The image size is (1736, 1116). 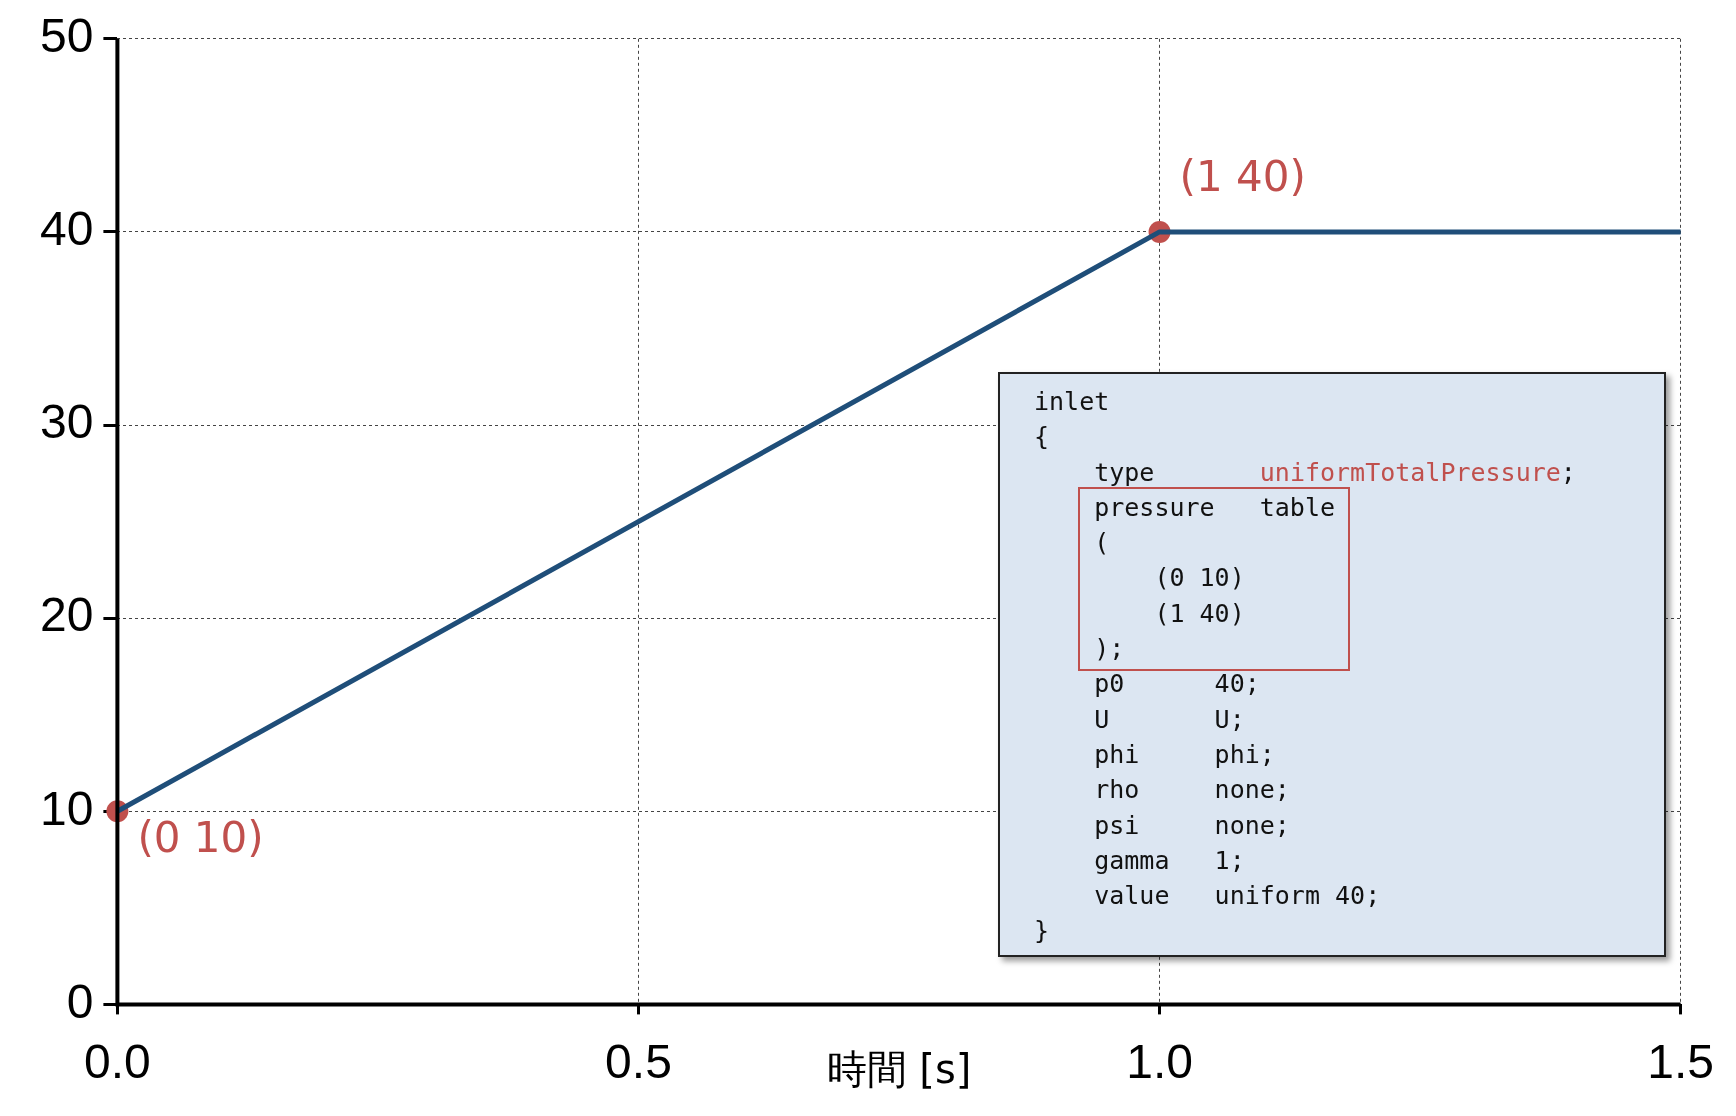 What do you see at coordinates (899, 1069) in the screenshot?
I see `x-axis-title: 時間 [s]` at bounding box center [899, 1069].